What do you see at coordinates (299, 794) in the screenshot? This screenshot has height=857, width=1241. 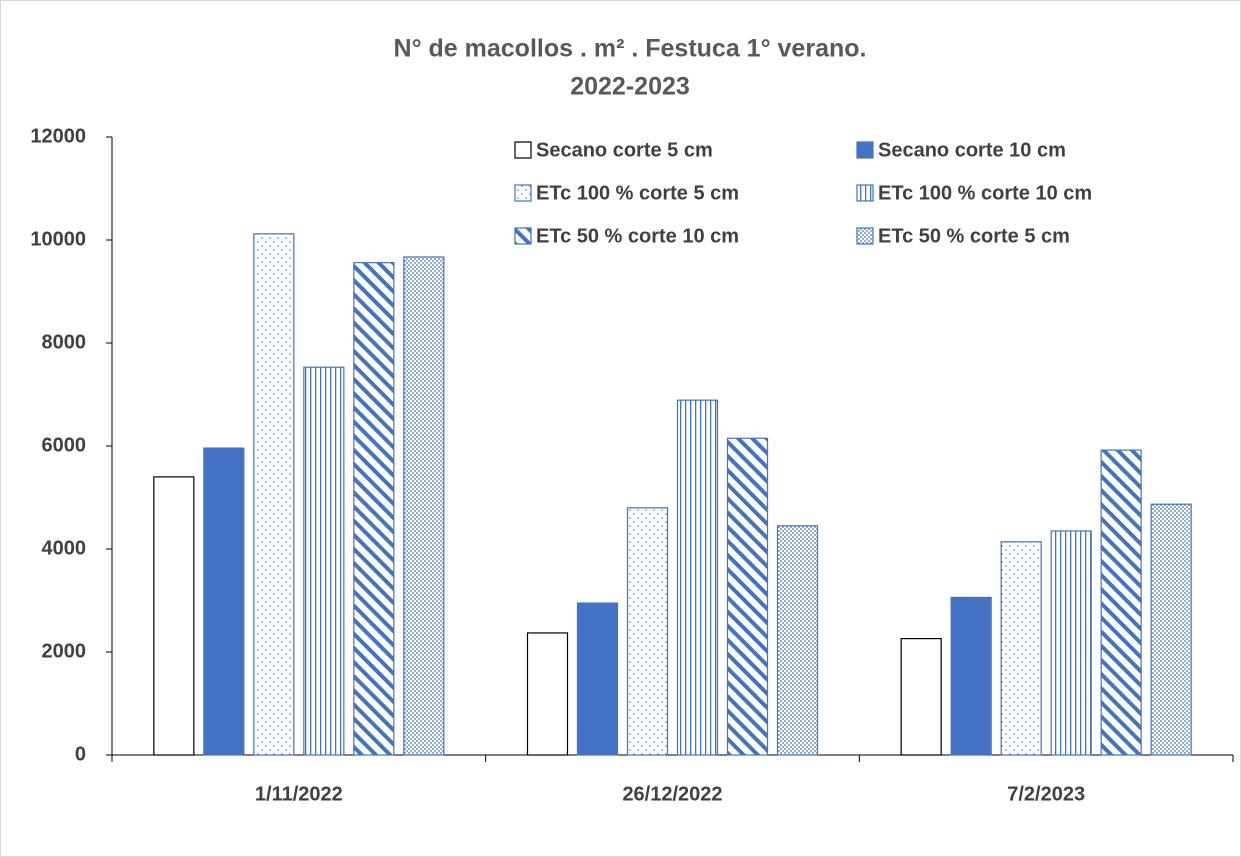 I see `x-tick-label: 1/11/2022` at bounding box center [299, 794].